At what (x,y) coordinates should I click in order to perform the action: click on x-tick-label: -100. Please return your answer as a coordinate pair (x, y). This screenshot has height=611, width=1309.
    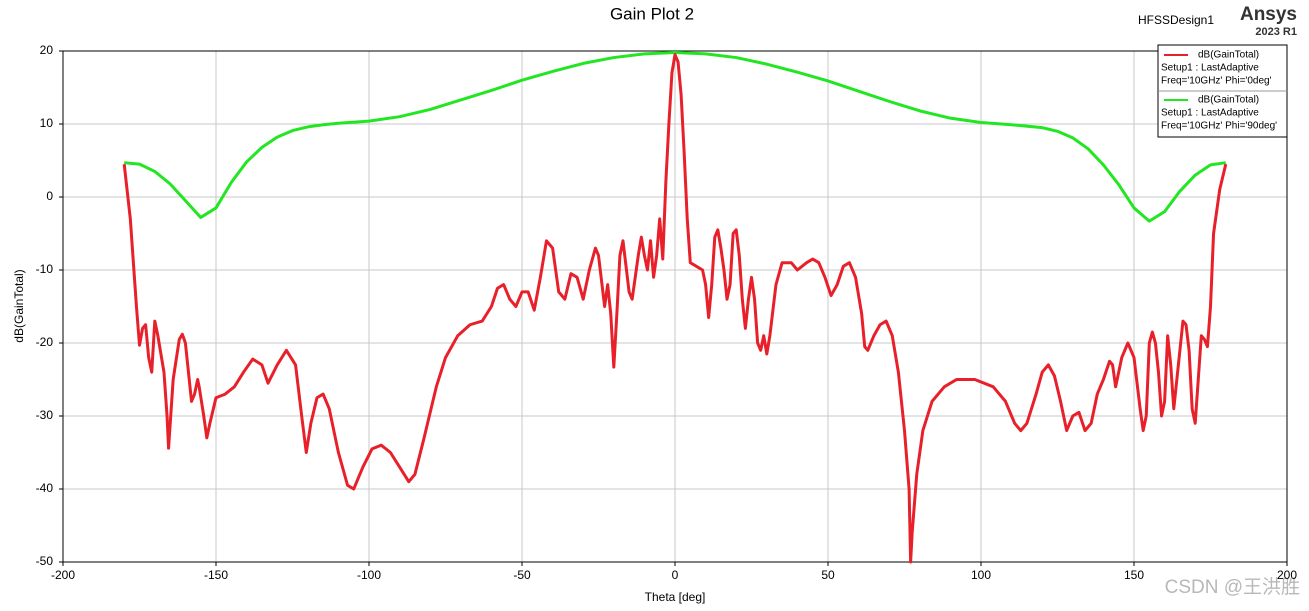
    Looking at the image, I should click on (369, 575).